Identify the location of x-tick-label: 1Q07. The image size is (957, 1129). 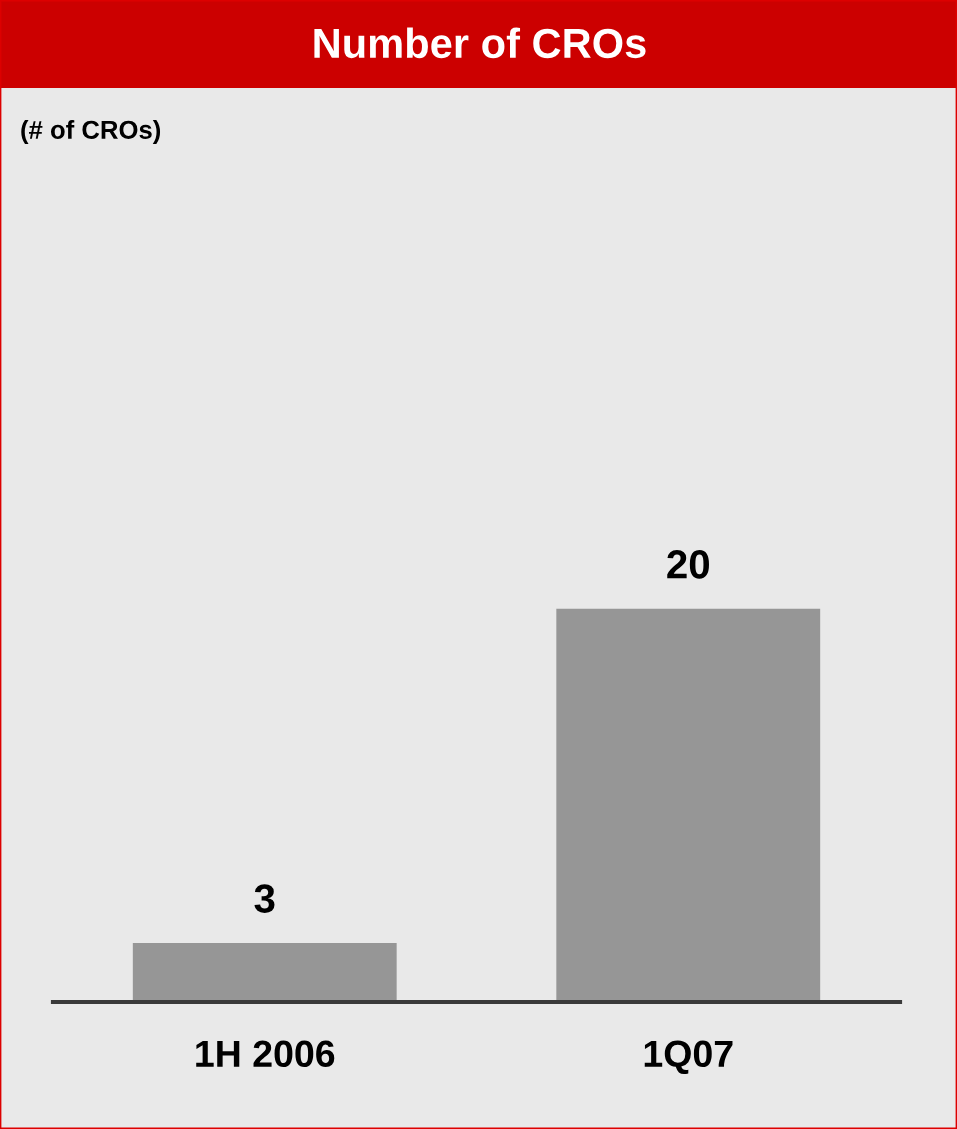
(688, 1057).